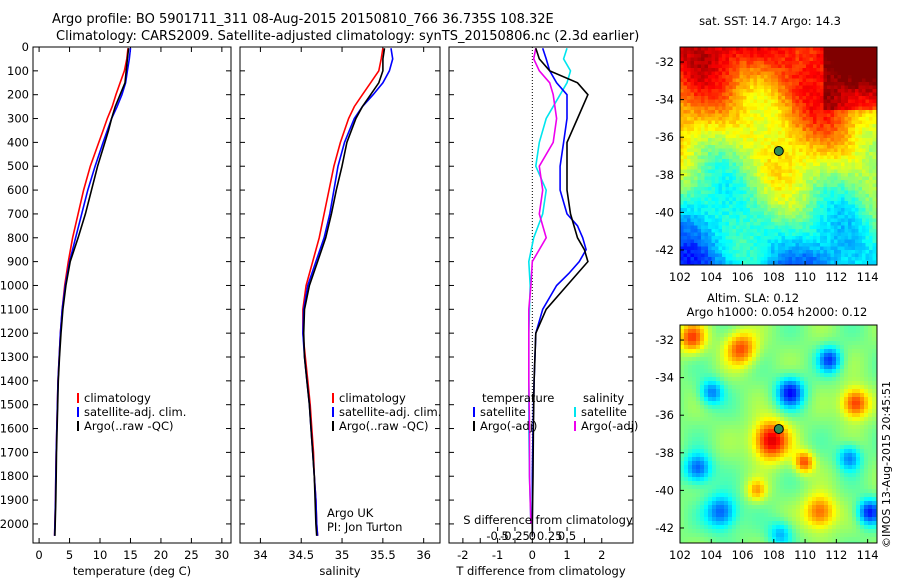 The image size is (900, 580). What do you see at coordinates (18, 262) in the screenshot?
I see `y-tick-label: 900` at bounding box center [18, 262].